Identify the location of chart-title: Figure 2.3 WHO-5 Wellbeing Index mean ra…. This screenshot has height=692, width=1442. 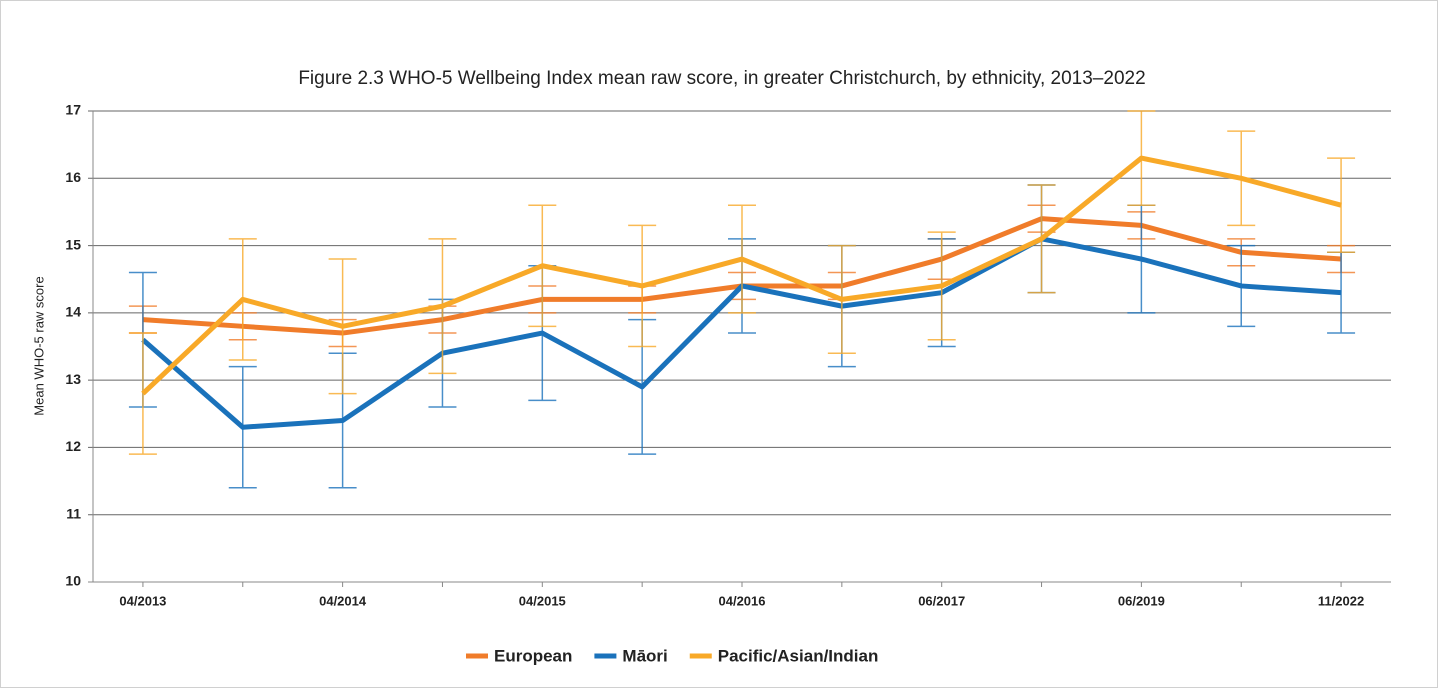
(721, 78).